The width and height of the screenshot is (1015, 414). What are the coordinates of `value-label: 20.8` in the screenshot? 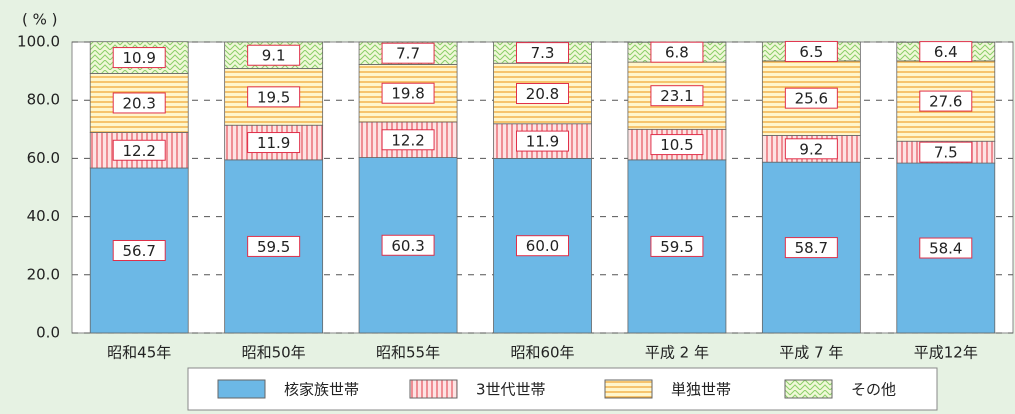 It's located at (542, 94).